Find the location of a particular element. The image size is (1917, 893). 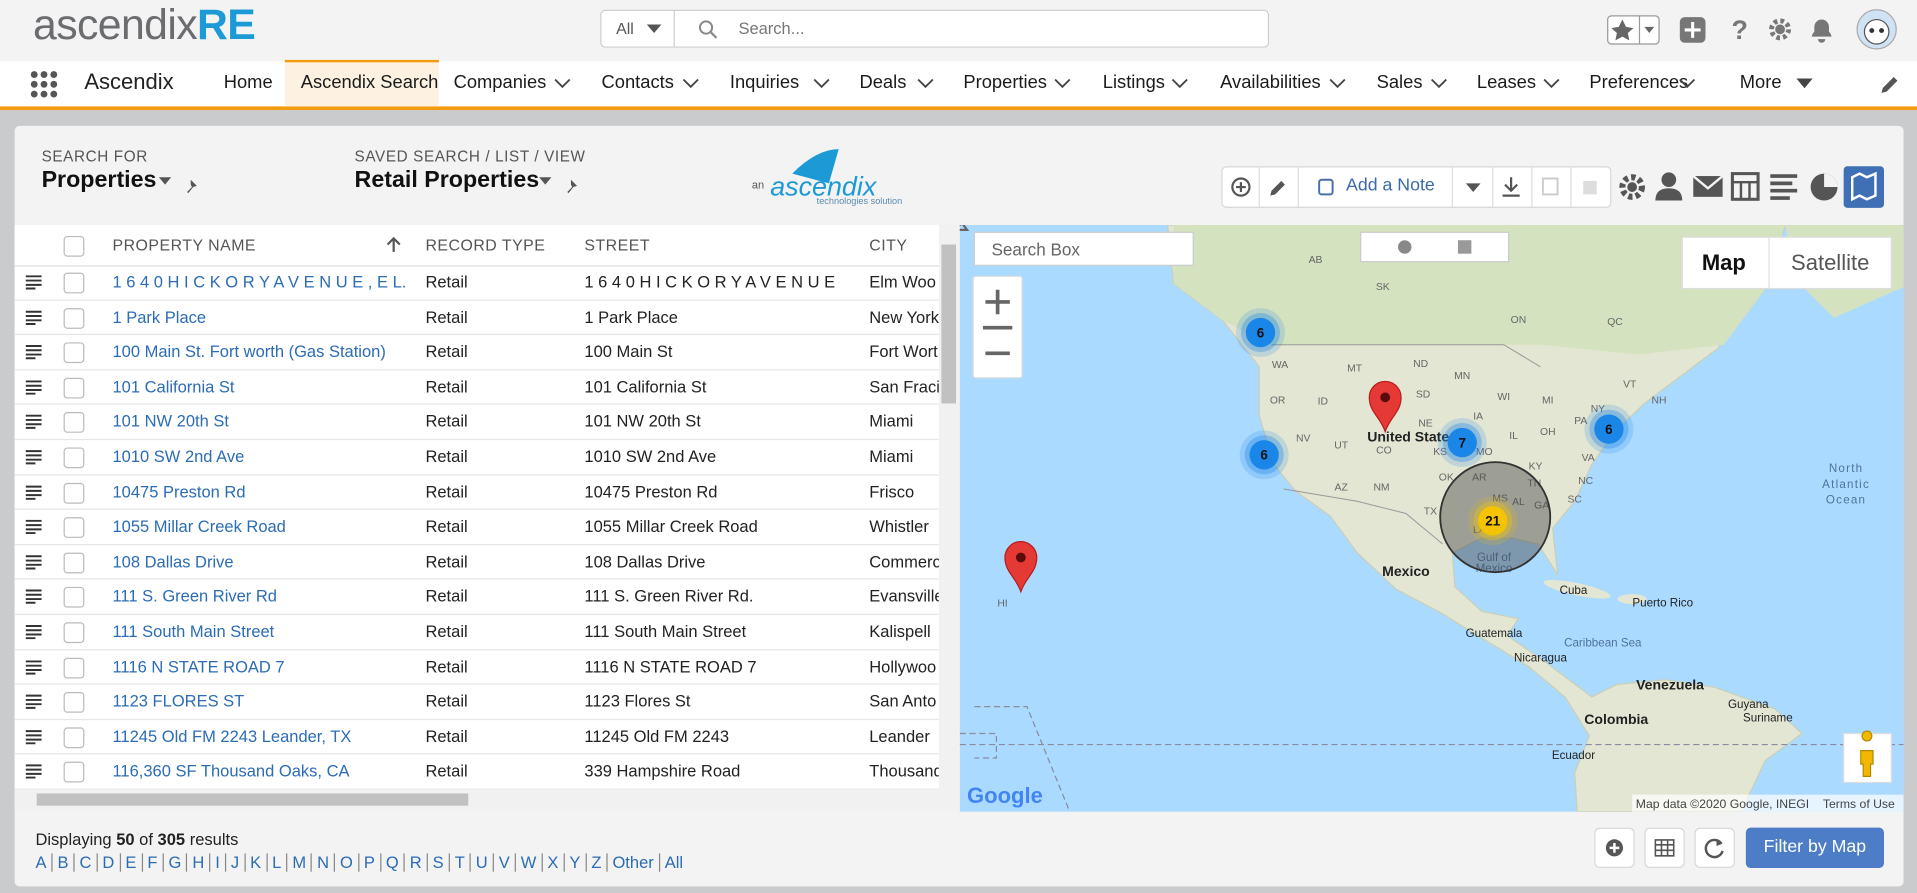

column-header: RECORD TYPE is located at coordinates (485, 245).